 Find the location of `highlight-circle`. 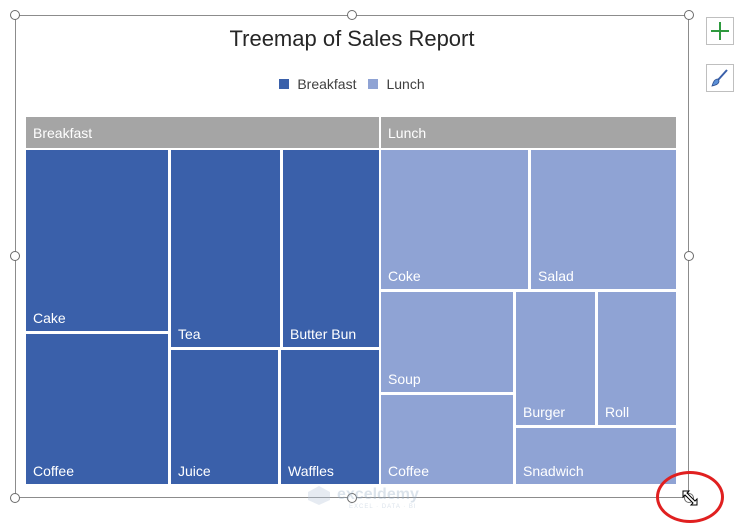

highlight-circle is located at coordinates (690, 497).